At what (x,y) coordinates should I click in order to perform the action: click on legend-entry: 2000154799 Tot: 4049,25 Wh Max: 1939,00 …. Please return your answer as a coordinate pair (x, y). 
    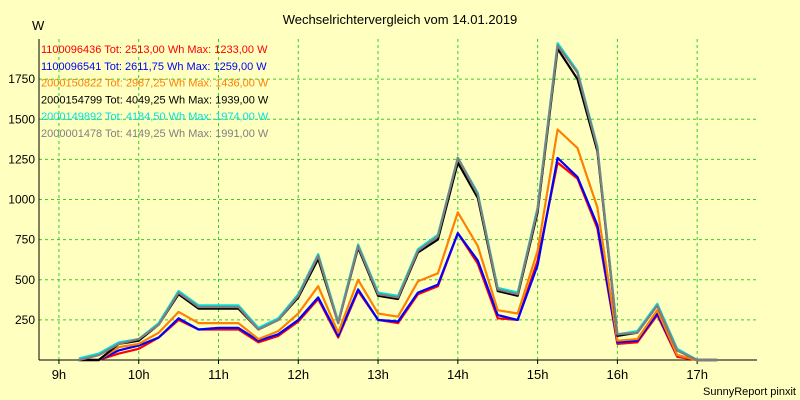
    Looking at the image, I should click on (155, 100).